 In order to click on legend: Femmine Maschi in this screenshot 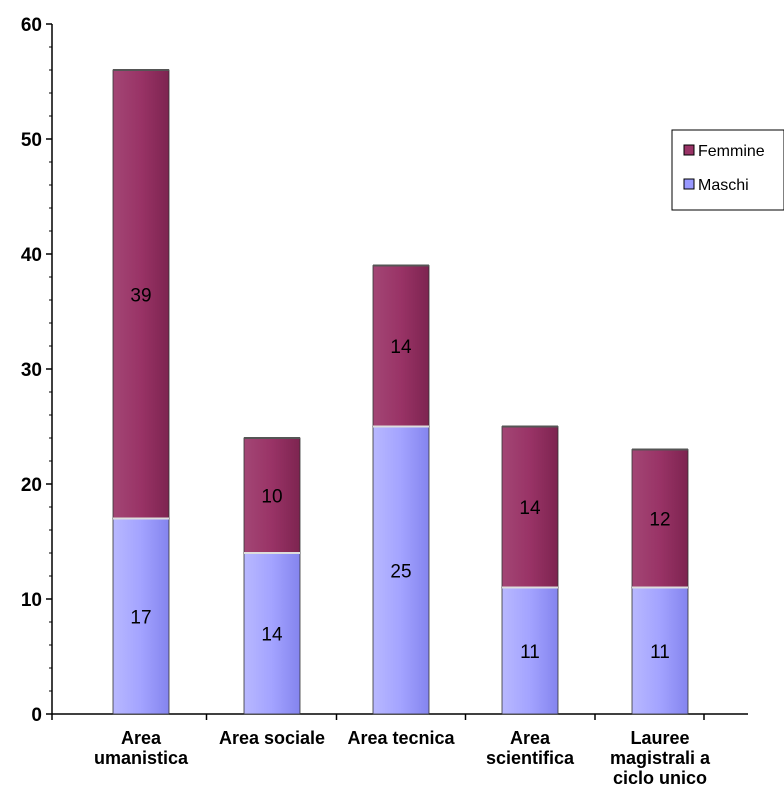, I will do `click(727, 170)`.